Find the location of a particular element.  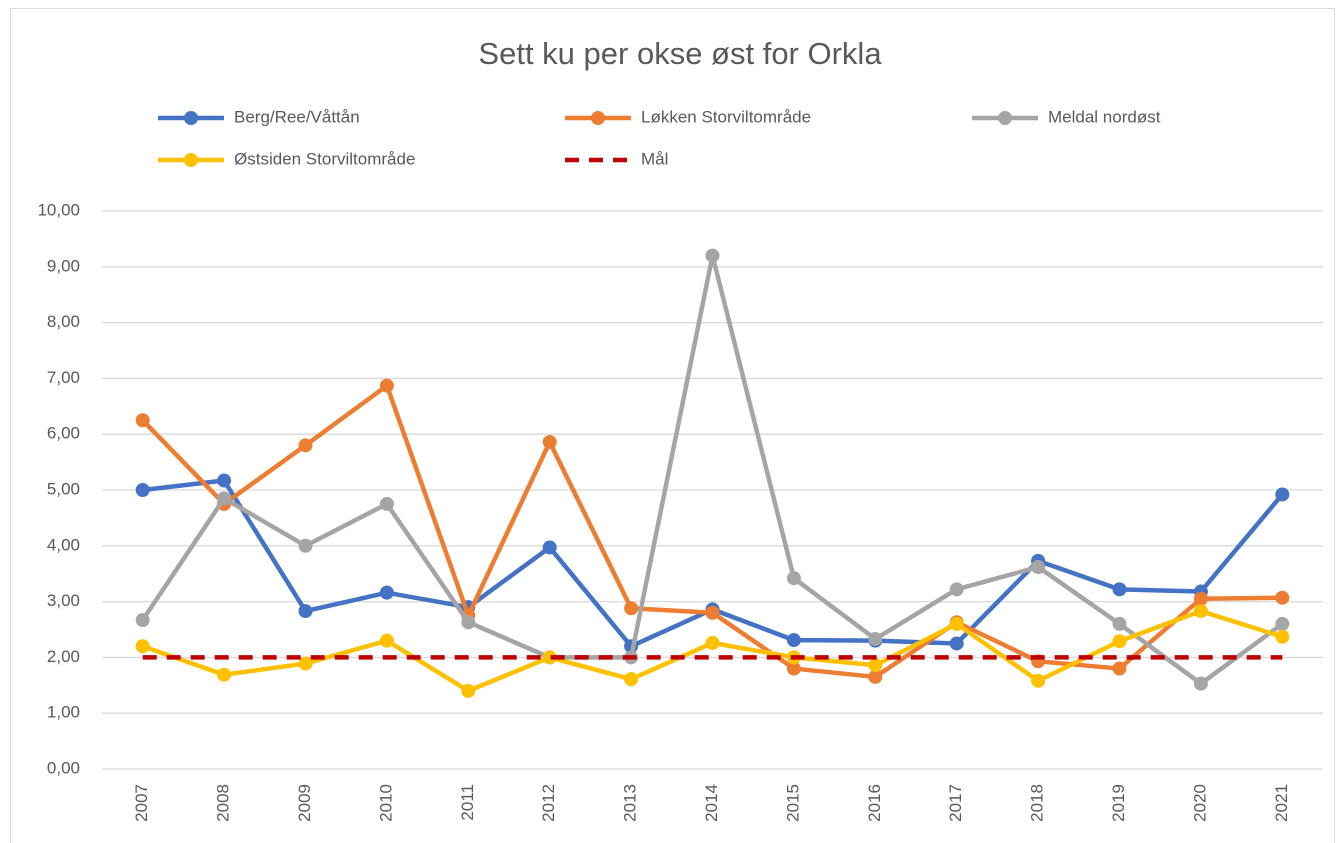

x-tick-label: 2008 is located at coordinates (223, 803).